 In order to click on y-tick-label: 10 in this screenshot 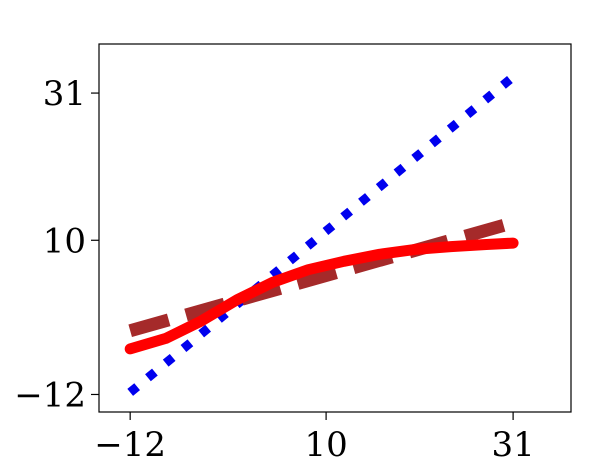, I will do `click(64, 241)`.